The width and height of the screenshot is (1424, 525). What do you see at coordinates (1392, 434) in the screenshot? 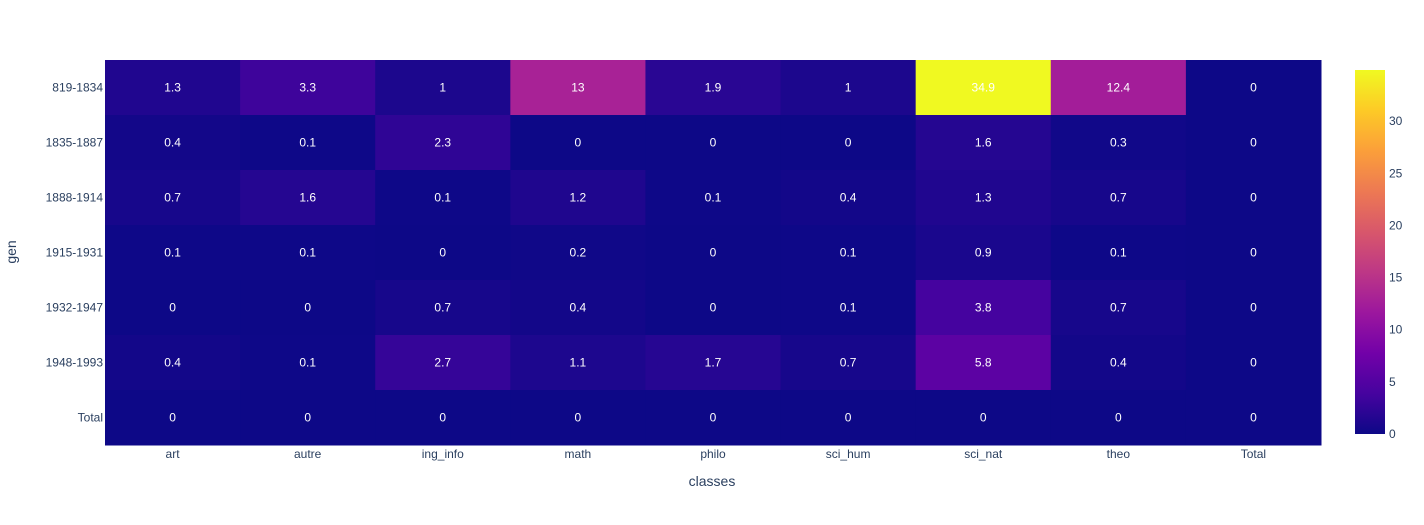
I see `colorbar-tick-label: 0` at bounding box center [1392, 434].